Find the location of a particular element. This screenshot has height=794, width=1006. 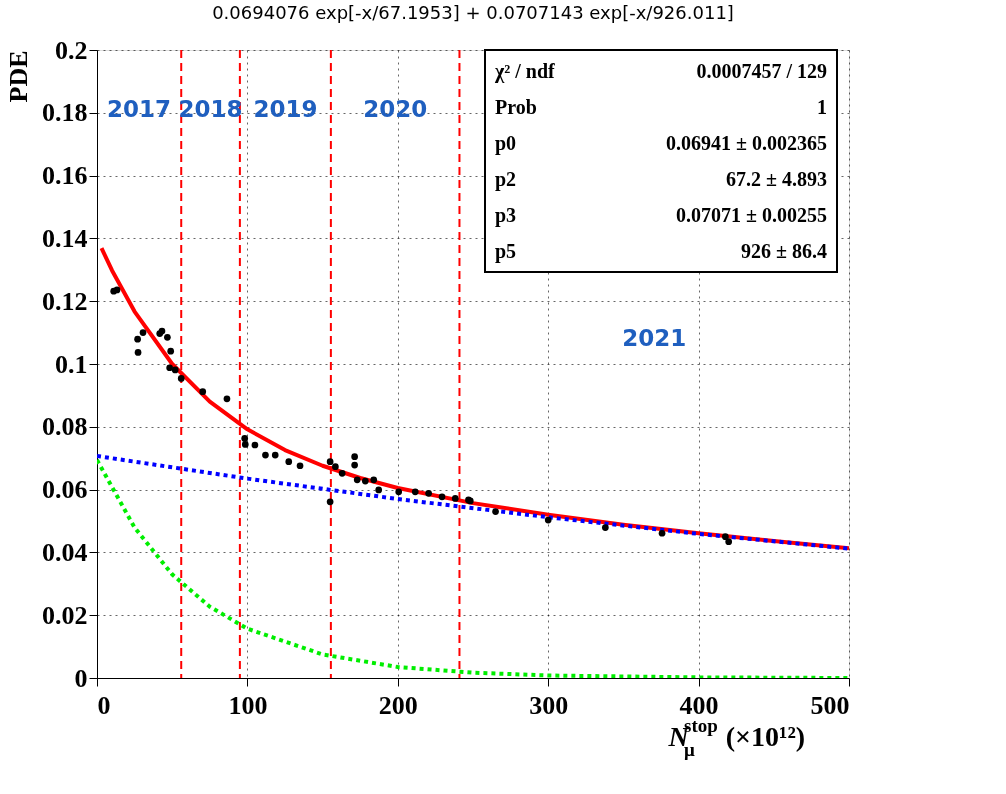

annotation: 2020 is located at coordinates (395, 109).